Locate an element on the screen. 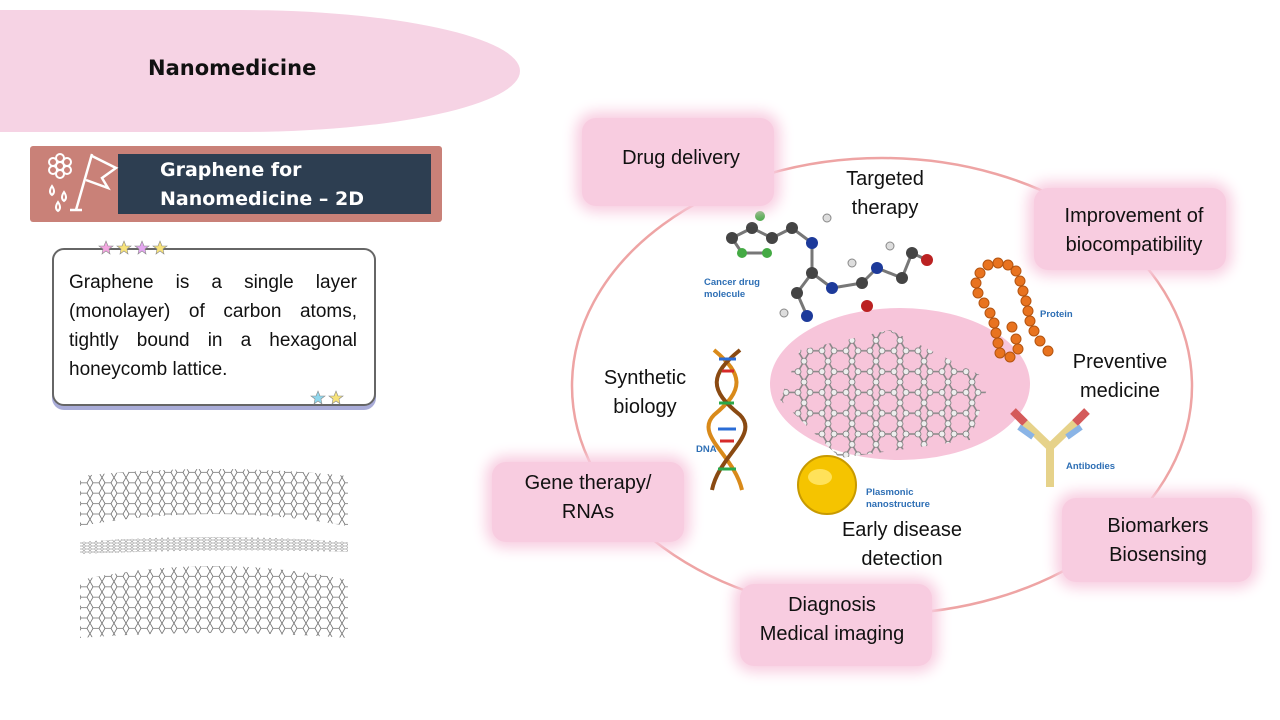 The image size is (1280, 720). biocompatibility-label: Improvement of biocompatibility is located at coordinates (1134, 231).